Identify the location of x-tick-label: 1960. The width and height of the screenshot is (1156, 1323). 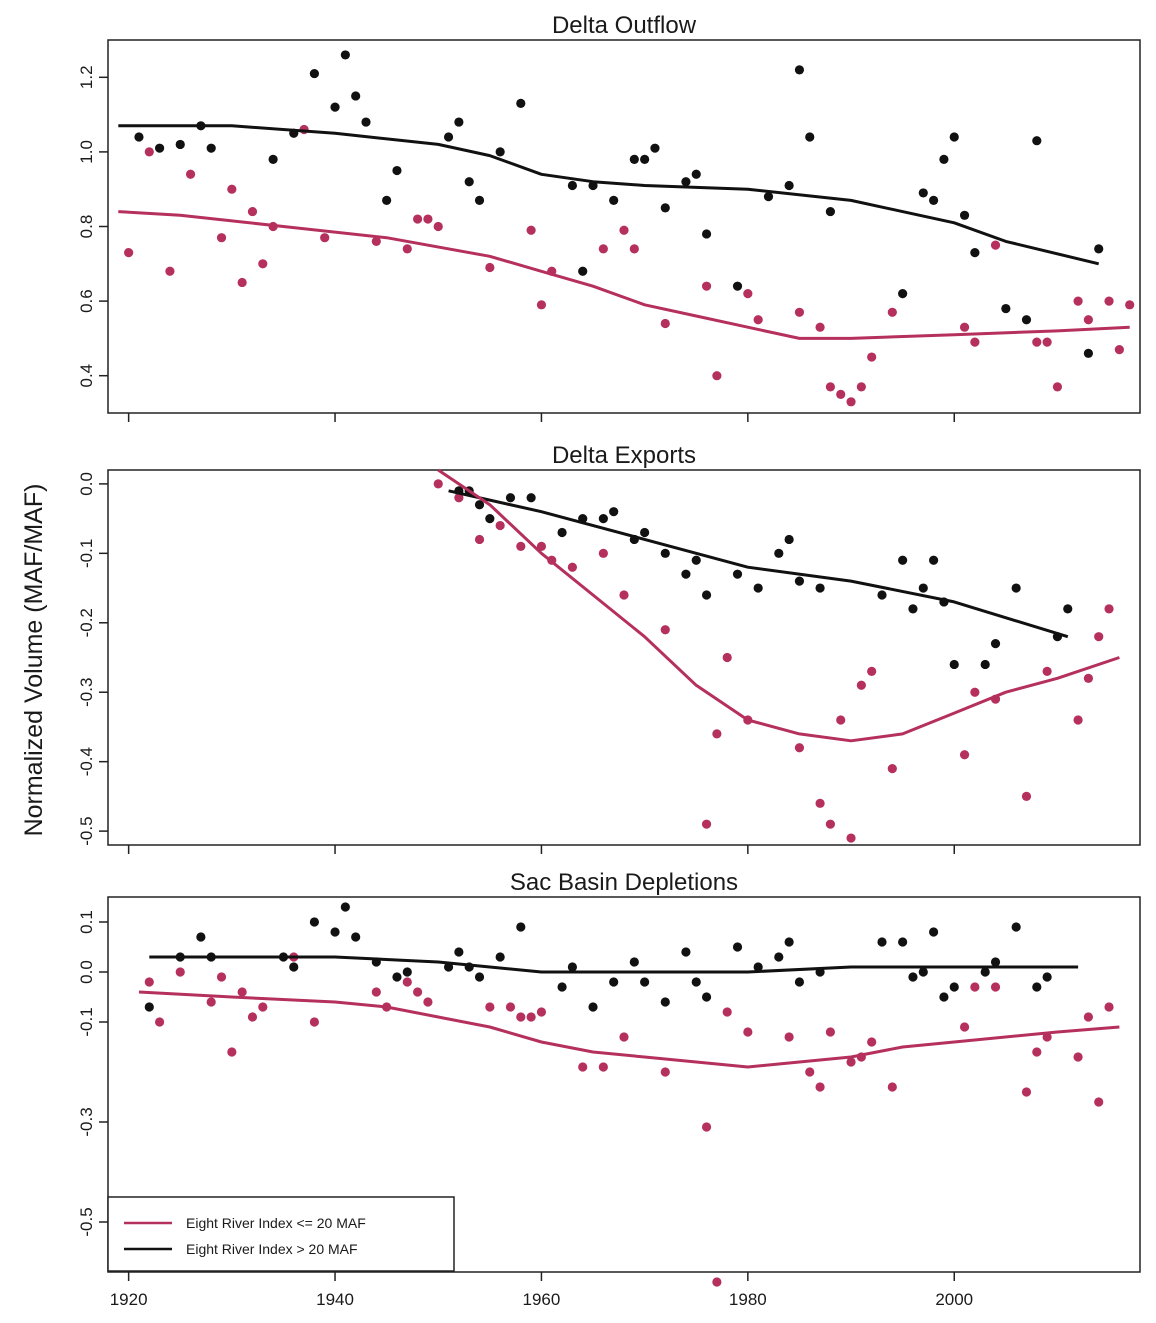
(542, 1299).